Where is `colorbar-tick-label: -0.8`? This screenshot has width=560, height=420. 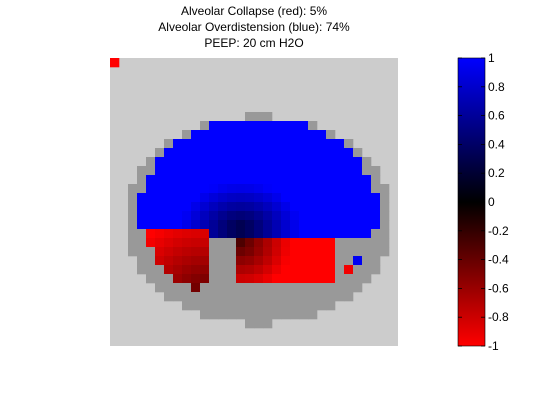
colorbar-tick-label: -0.8 is located at coordinates (498, 317).